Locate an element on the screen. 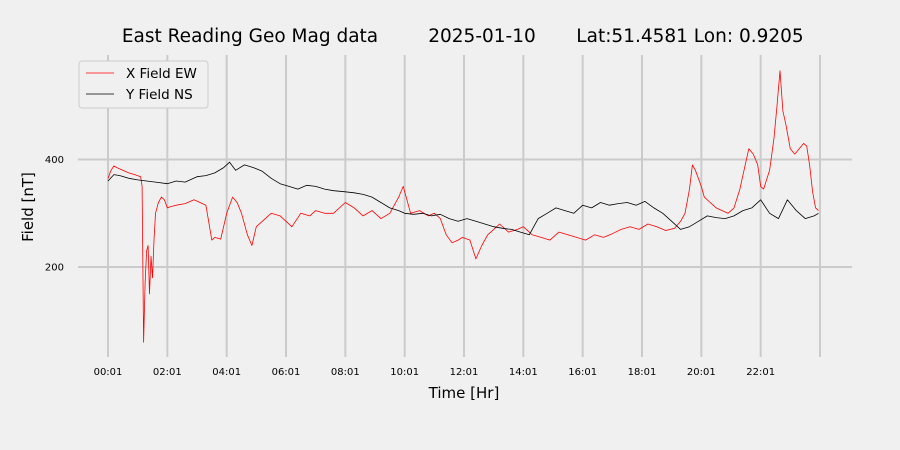 The width and height of the screenshot is (900, 450). x-axis-label: Time [Hr] is located at coordinates (464, 393).